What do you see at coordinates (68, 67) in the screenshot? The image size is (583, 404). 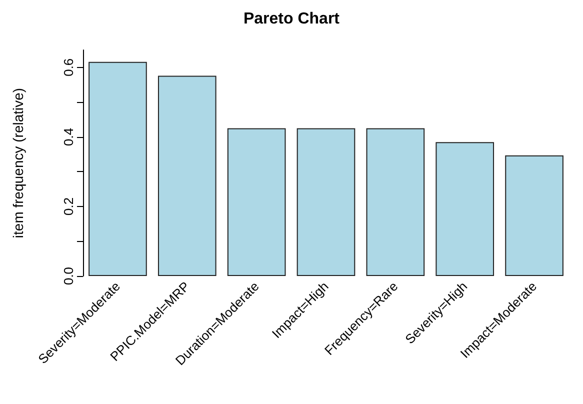 I see `y-tick-label: 0.6` at bounding box center [68, 67].